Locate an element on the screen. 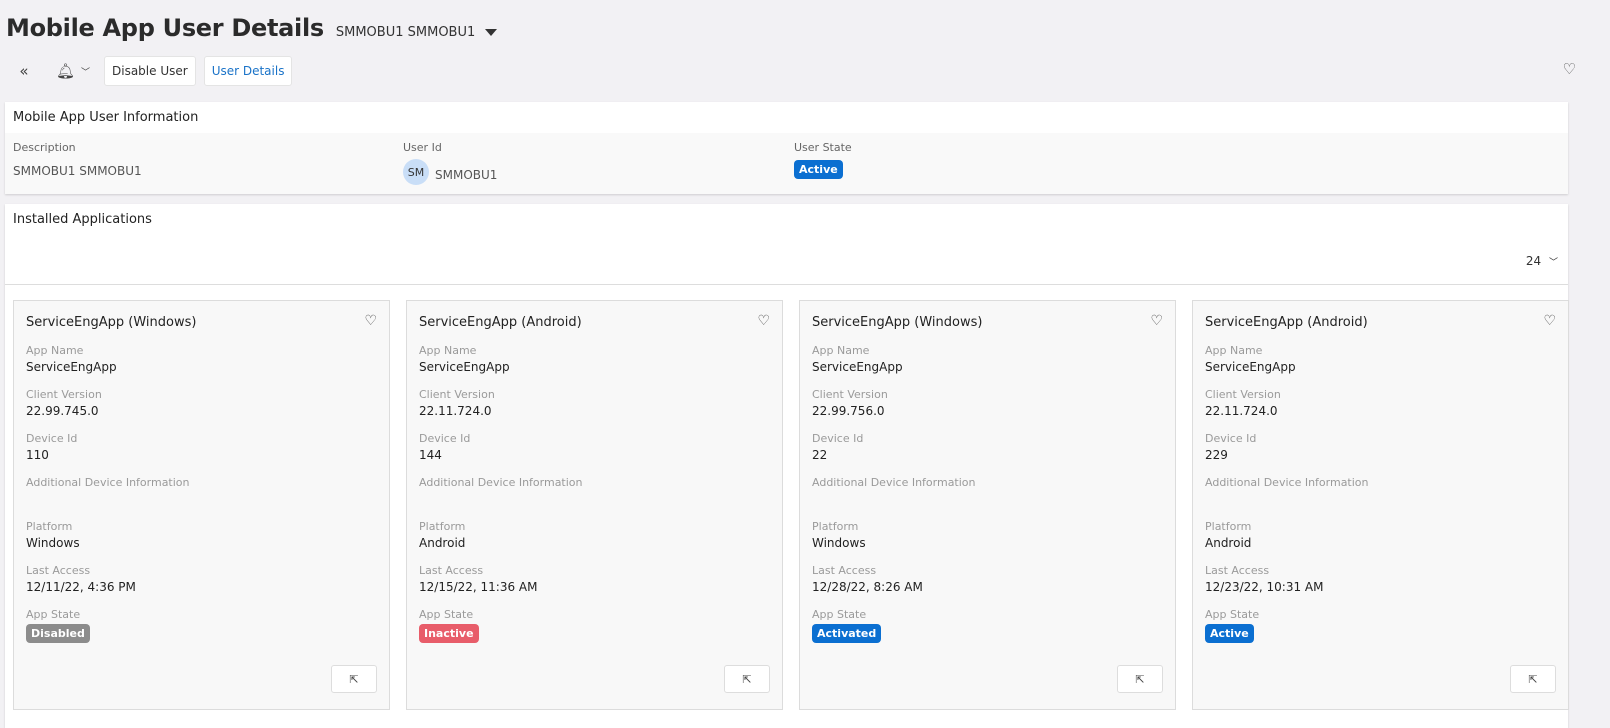  field-value: 110 is located at coordinates (37, 455).